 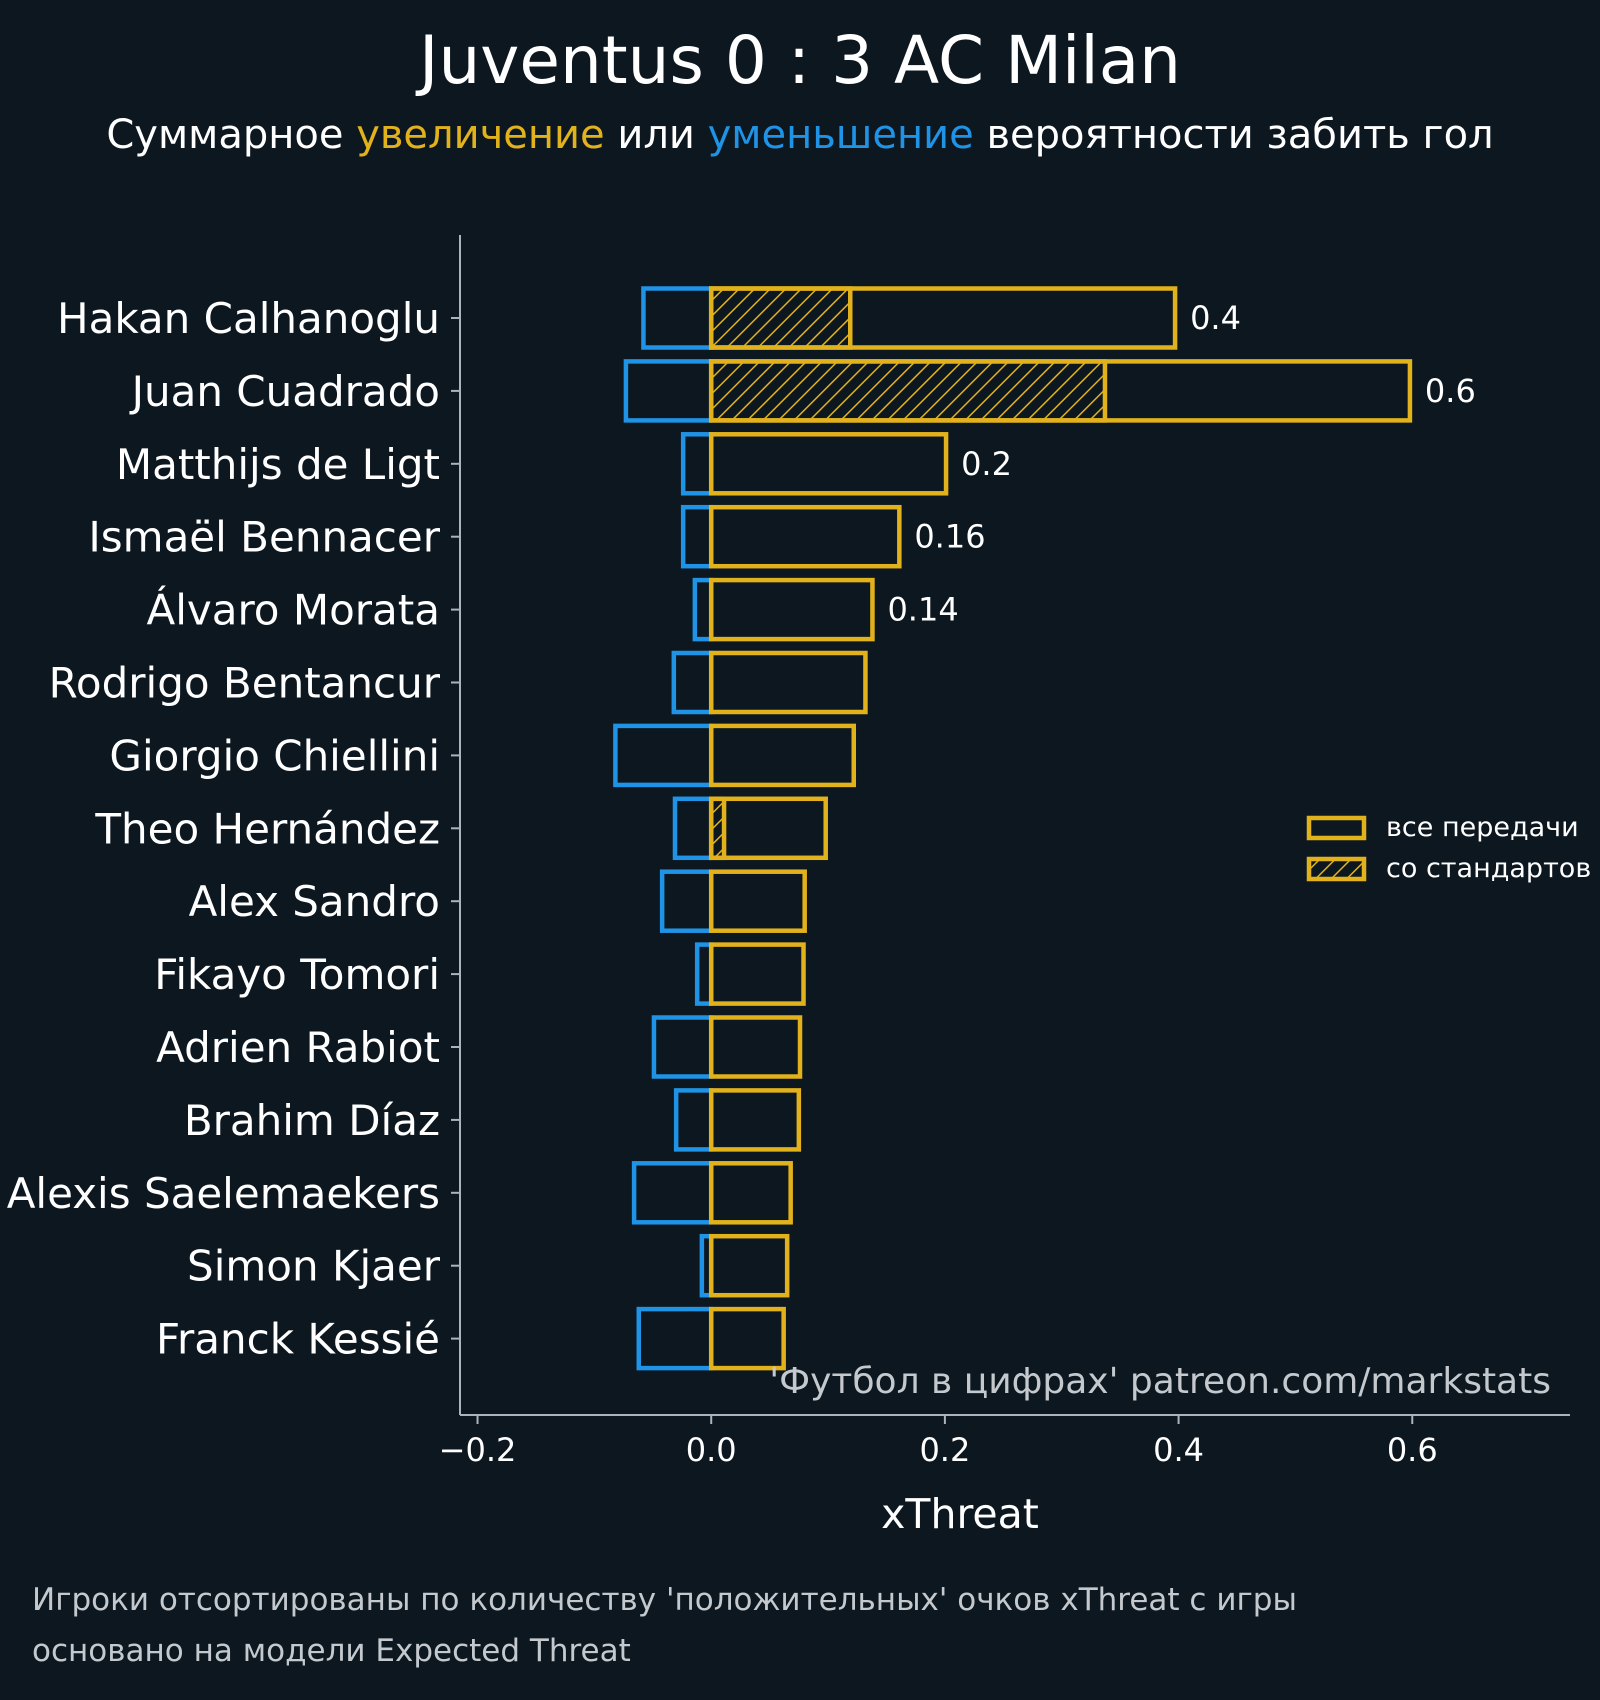 I want to click on y-tick-label: Theo Hernández, so click(x=267, y=828).